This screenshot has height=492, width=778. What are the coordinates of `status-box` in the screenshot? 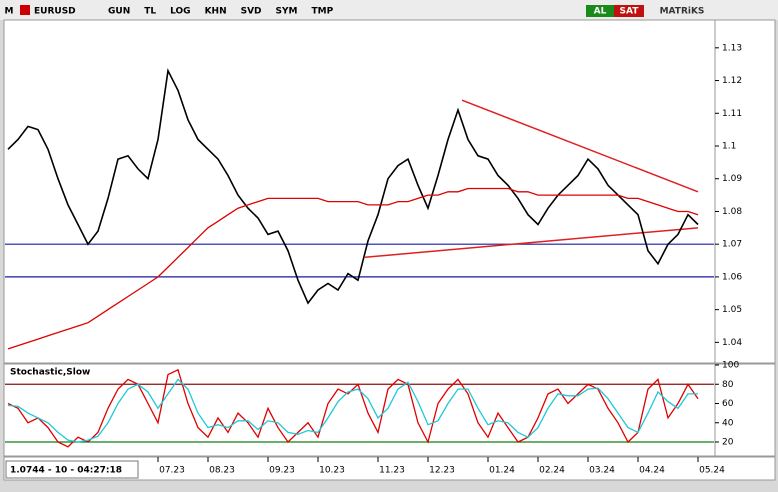 It's located at (72, 469).